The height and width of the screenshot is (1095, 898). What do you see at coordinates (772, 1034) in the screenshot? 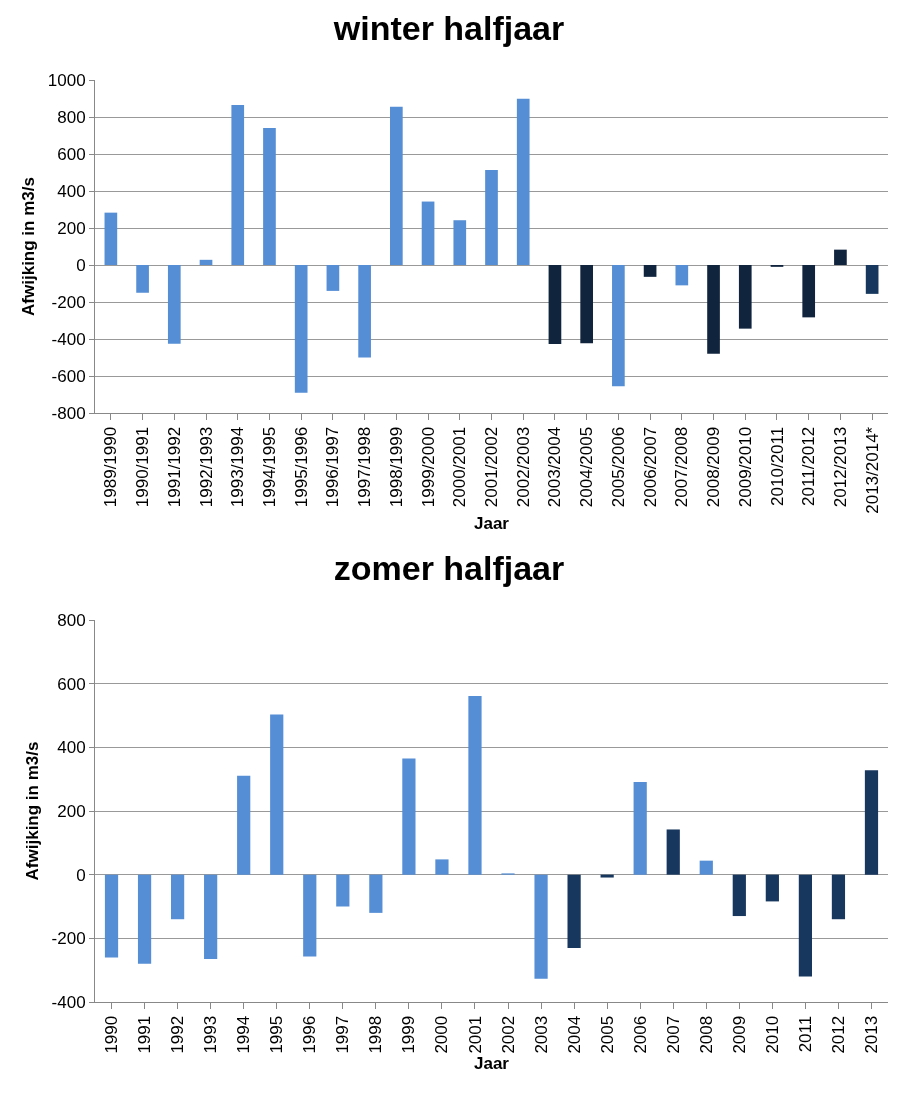
I see `x-tick-label: 2010` at bounding box center [772, 1034].